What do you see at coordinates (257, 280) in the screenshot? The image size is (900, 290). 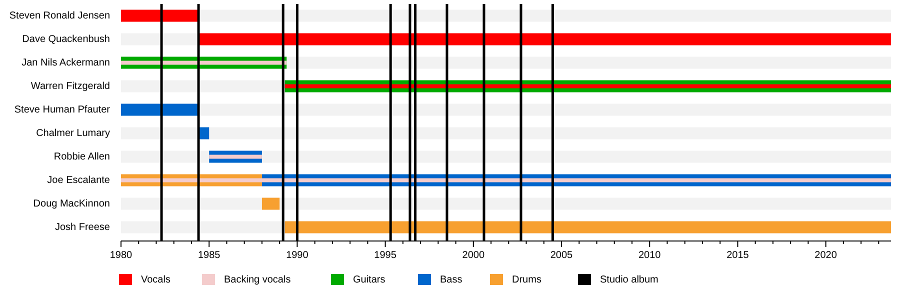 I see `legend-label: Backing vocals` at bounding box center [257, 280].